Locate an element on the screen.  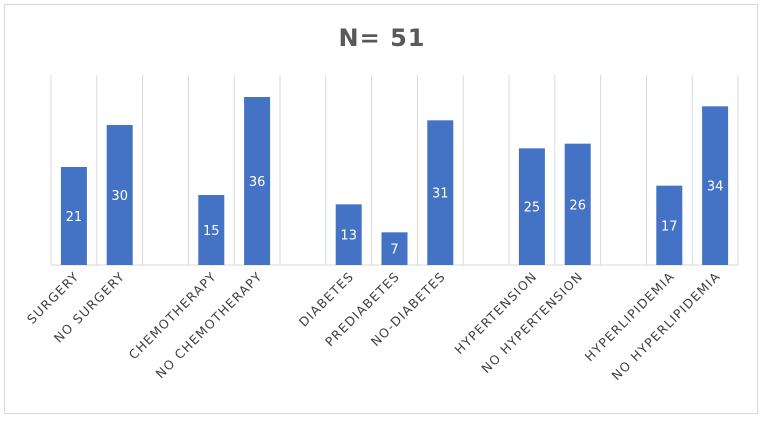
data-label: 7 is located at coordinates (394, 250).